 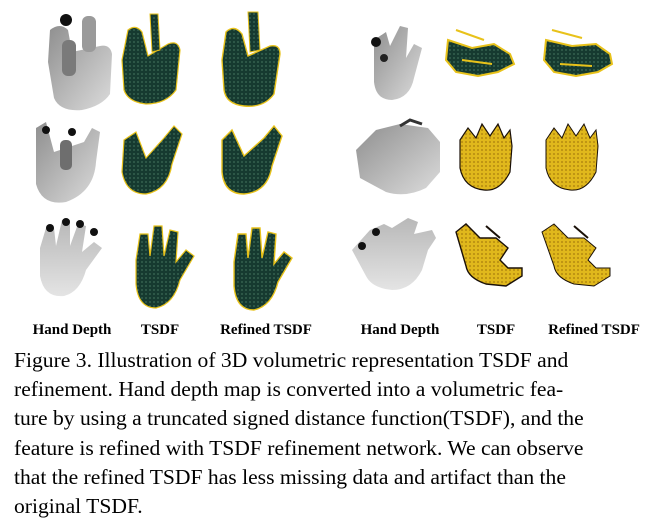 I want to click on depth-hand-r3, so click(x=394, y=254).